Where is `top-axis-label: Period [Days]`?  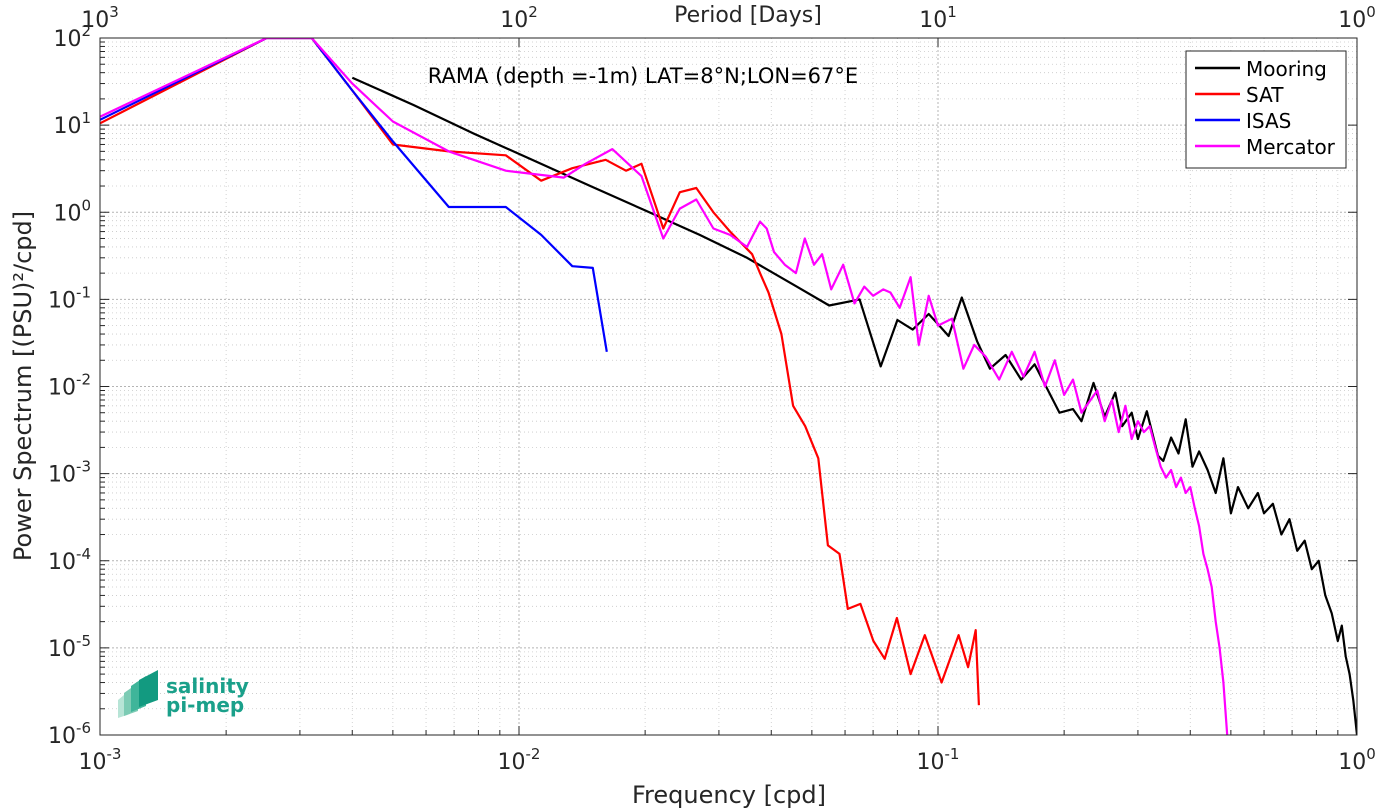
top-axis-label: Period [Days] is located at coordinates (748, 15).